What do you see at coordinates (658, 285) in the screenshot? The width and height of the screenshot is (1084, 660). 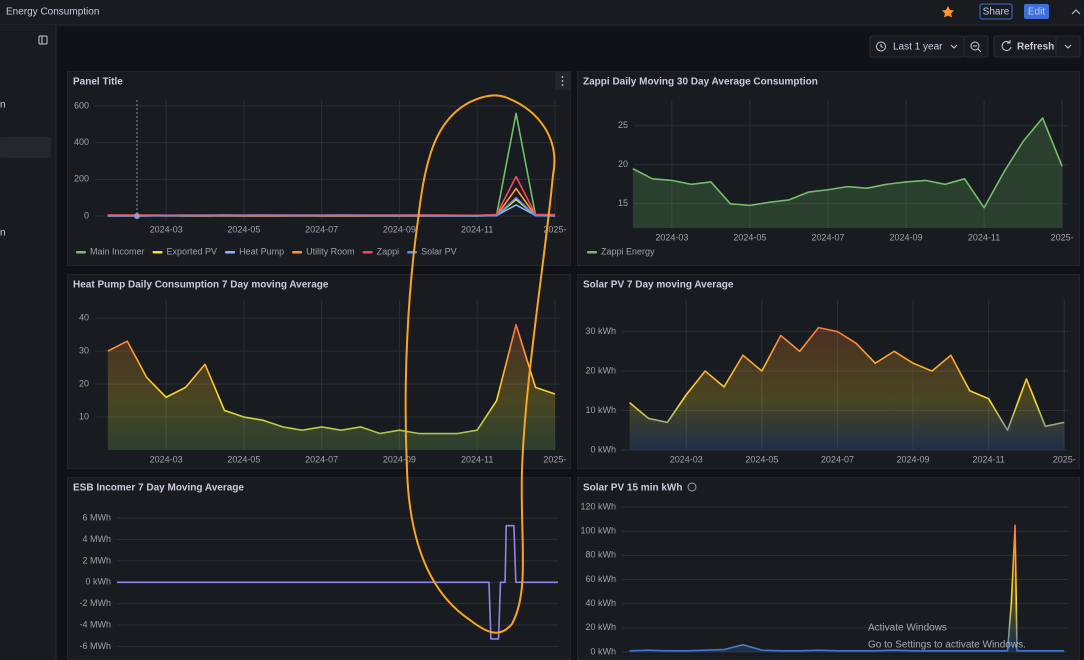 I see `panel-title: Solar PV 7 Day moving Average` at bounding box center [658, 285].